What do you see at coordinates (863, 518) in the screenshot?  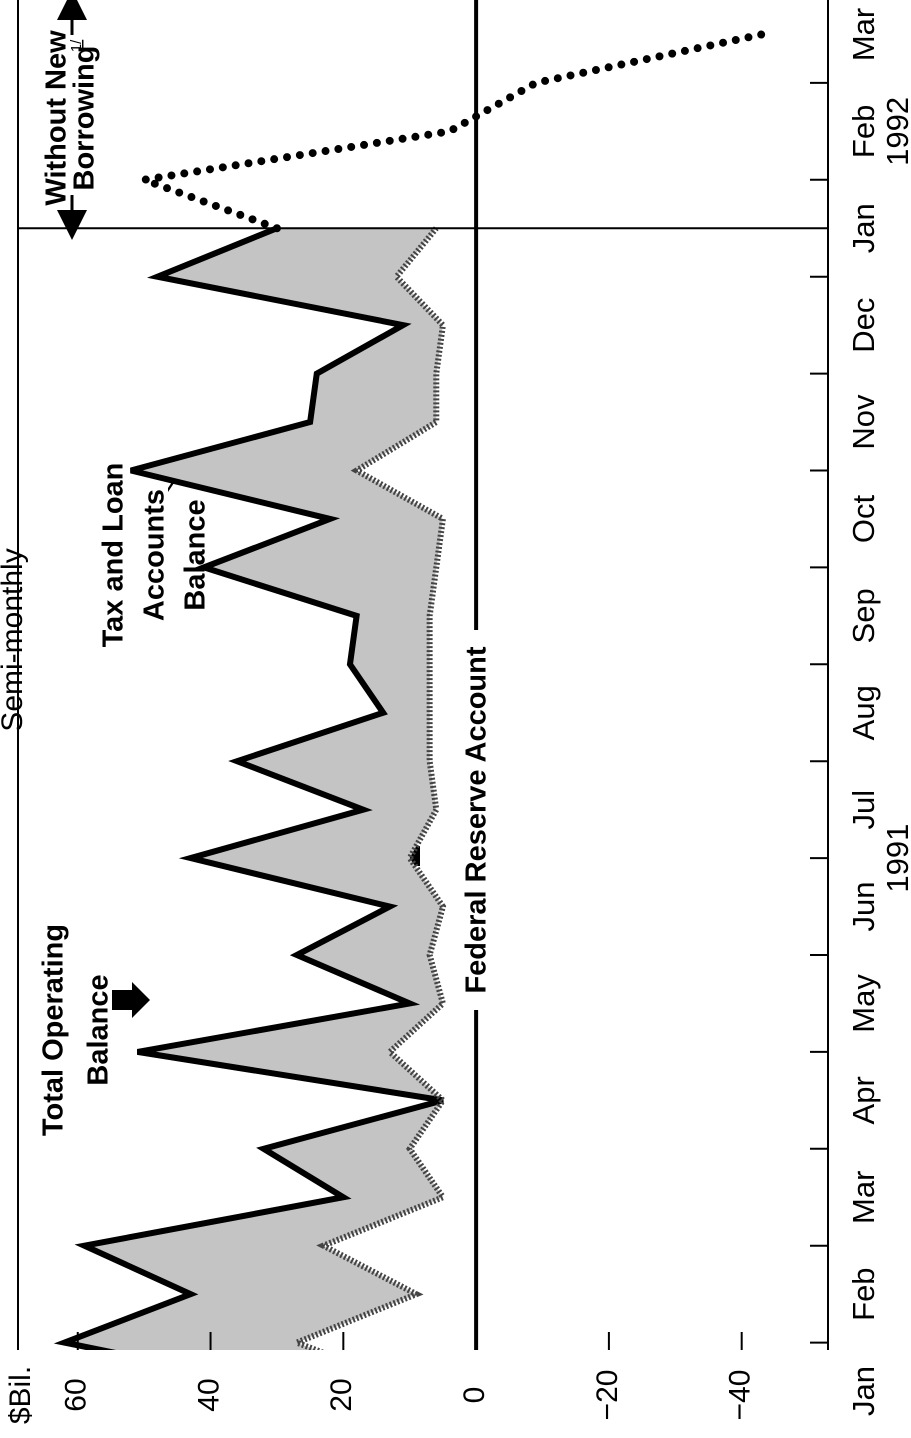 I see `x-tick-label: Oct` at bounding box center [863, 518].